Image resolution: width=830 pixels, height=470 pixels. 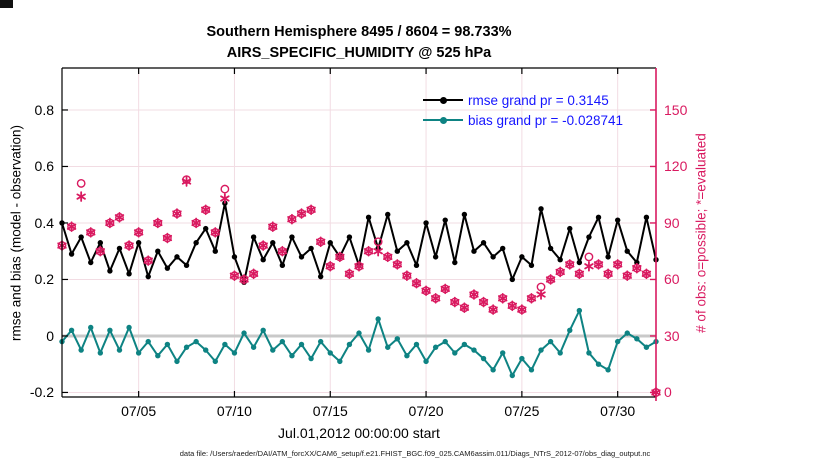 I want to click on legend-line-marker-bias, so click(x=443, y=120).